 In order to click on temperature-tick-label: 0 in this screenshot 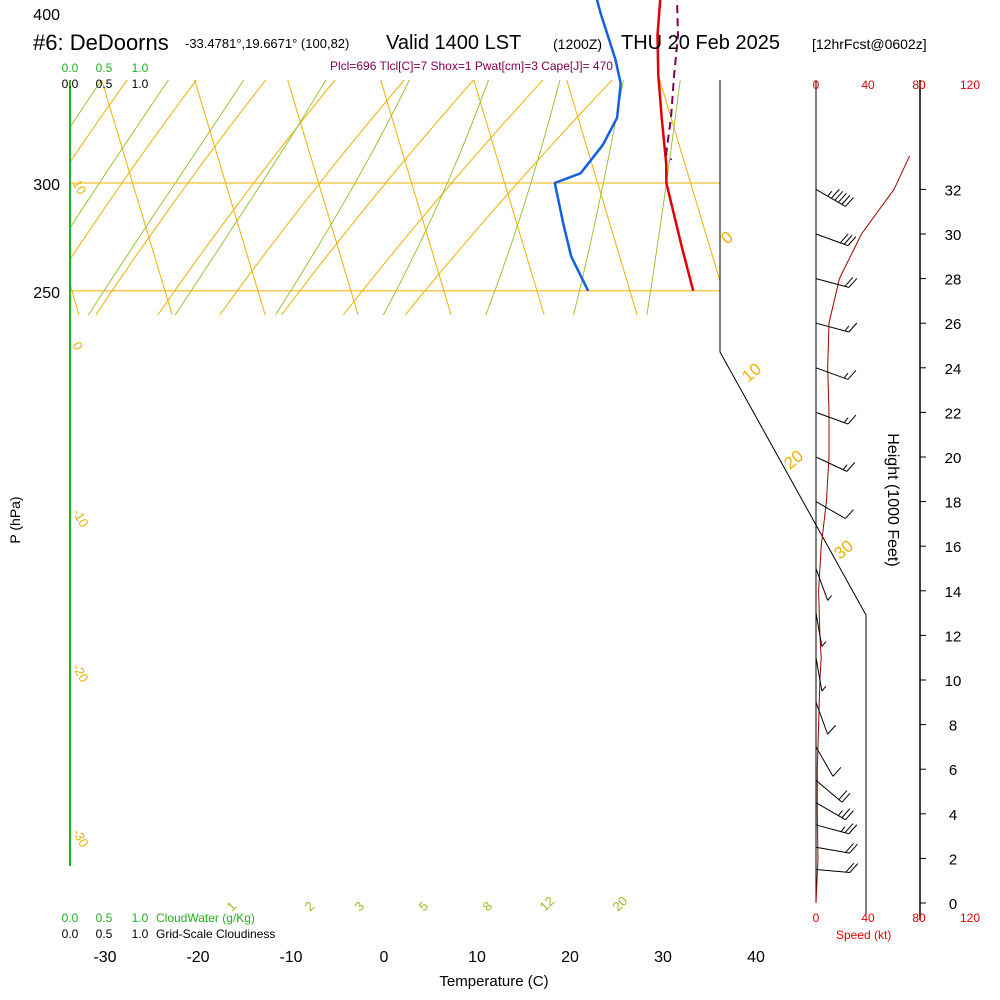, I will do `click(384, 957)`.